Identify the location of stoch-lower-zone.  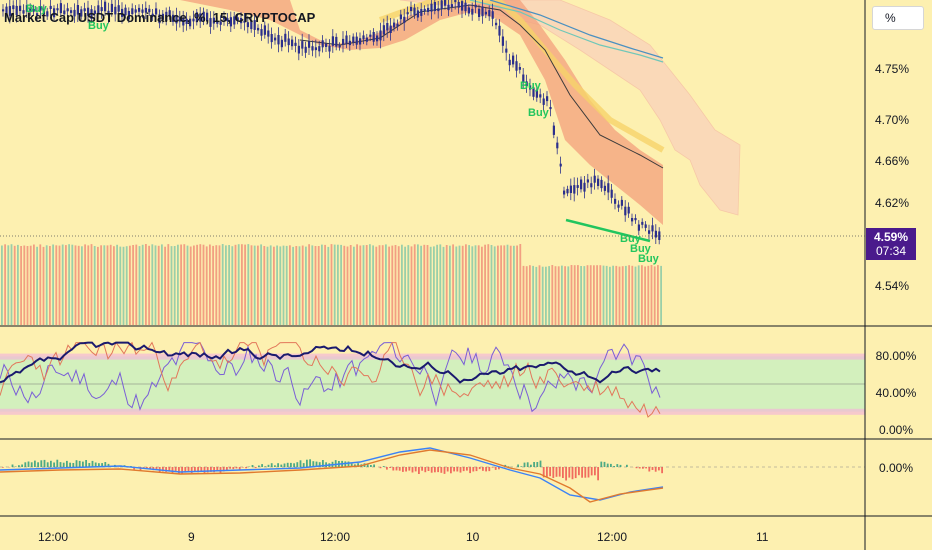
(432, 411).